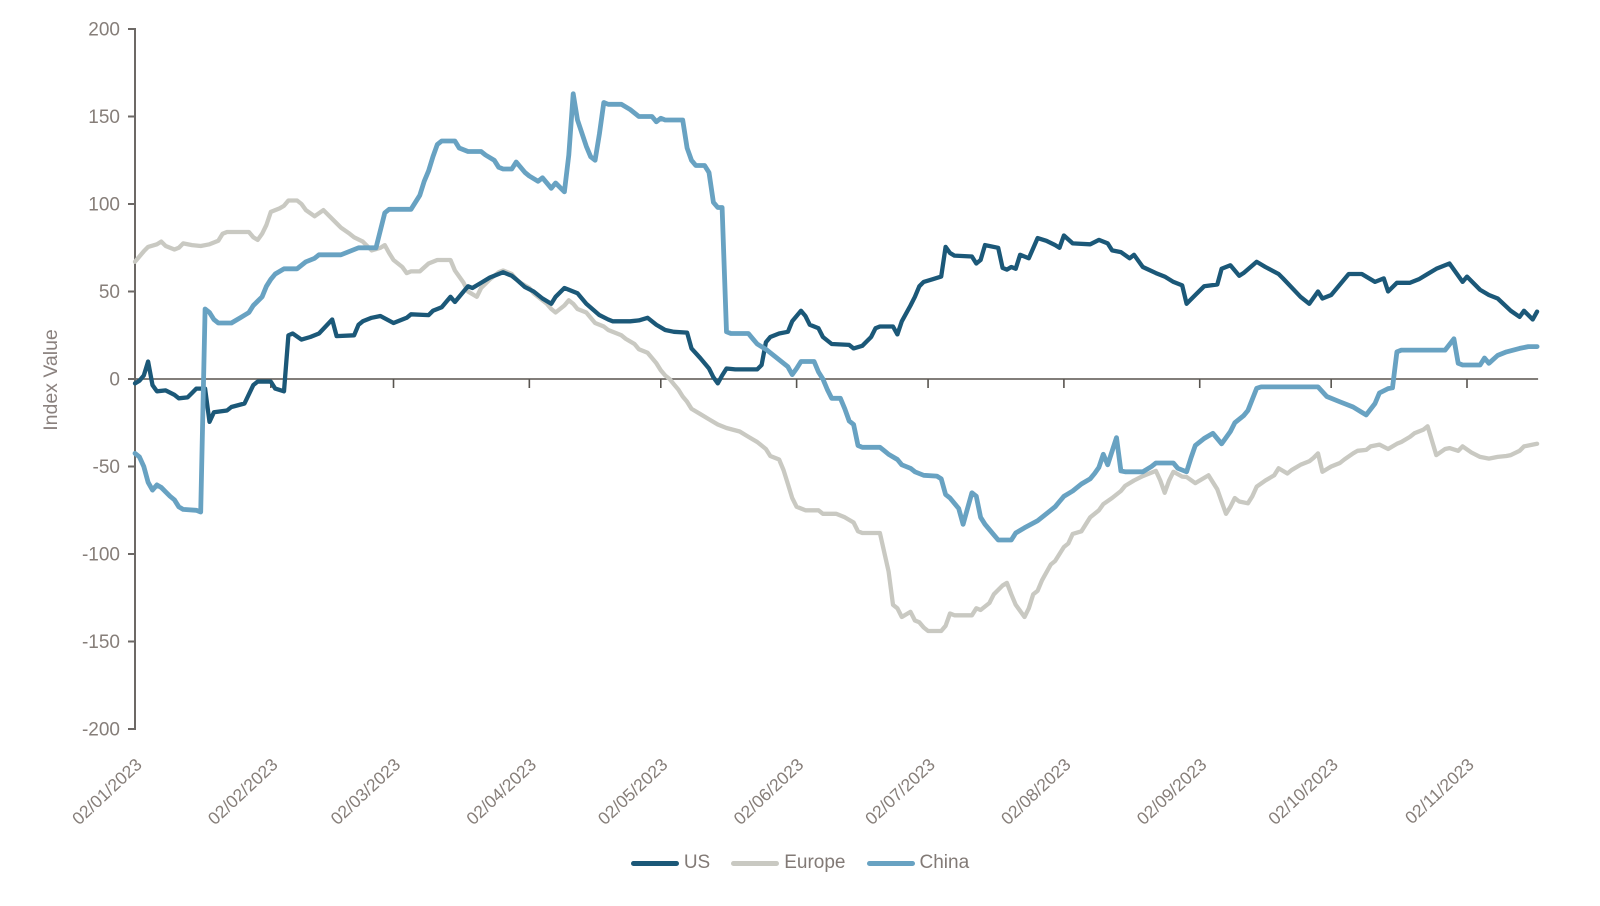 Image resolution: width=1600 pixels, height=906 pixels. Describe the element at coordinates (101, 555) in the screenshot. I see `y-tick-label: -100` at that location.